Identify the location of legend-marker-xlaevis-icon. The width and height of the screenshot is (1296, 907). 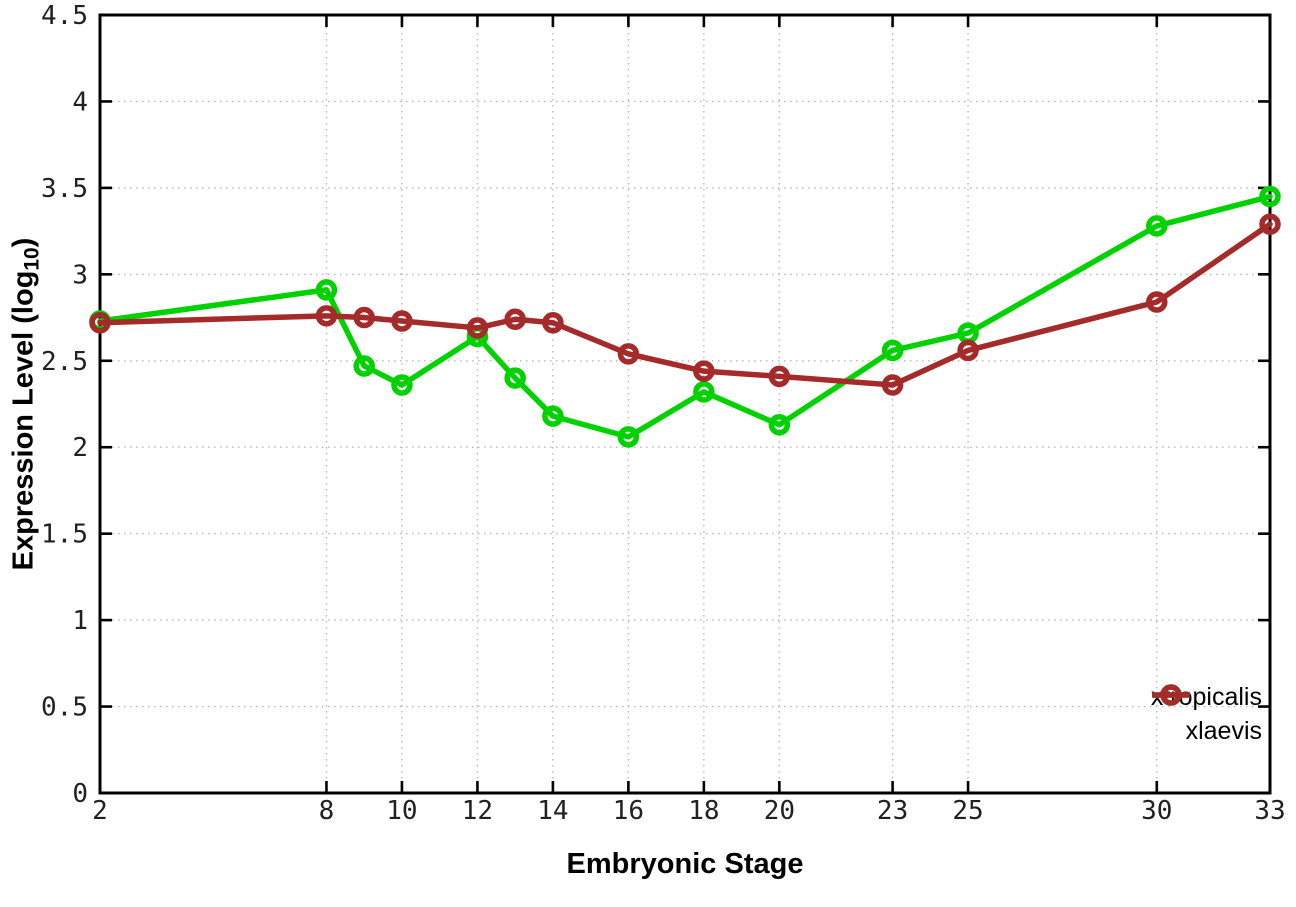
(1170, 695).